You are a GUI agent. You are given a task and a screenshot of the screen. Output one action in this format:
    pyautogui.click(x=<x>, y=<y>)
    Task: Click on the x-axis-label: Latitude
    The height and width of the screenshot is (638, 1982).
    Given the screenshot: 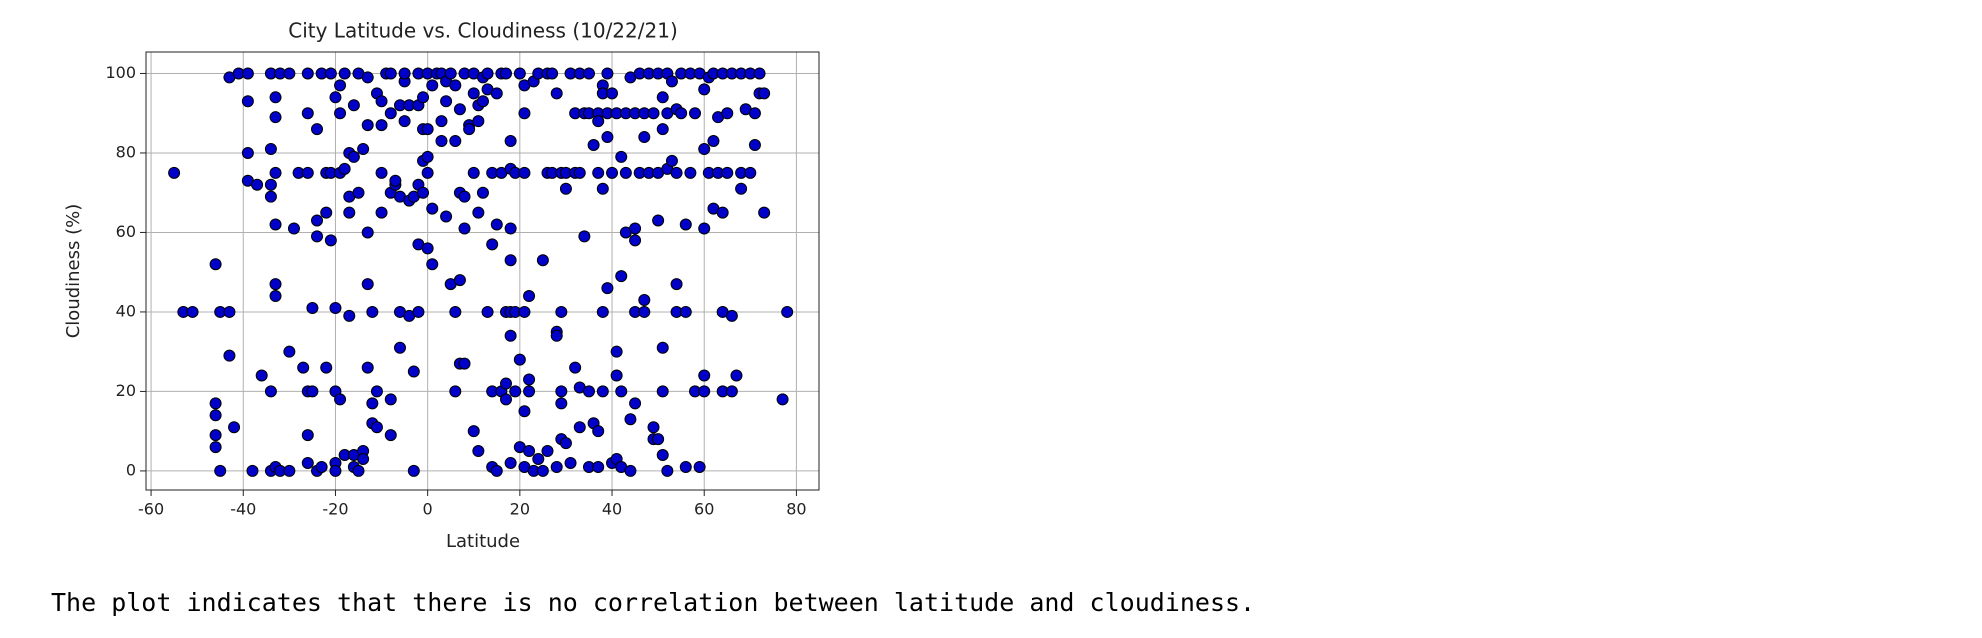 What is the action you would take?
    pyautogui.click(x=483, y=541)
    